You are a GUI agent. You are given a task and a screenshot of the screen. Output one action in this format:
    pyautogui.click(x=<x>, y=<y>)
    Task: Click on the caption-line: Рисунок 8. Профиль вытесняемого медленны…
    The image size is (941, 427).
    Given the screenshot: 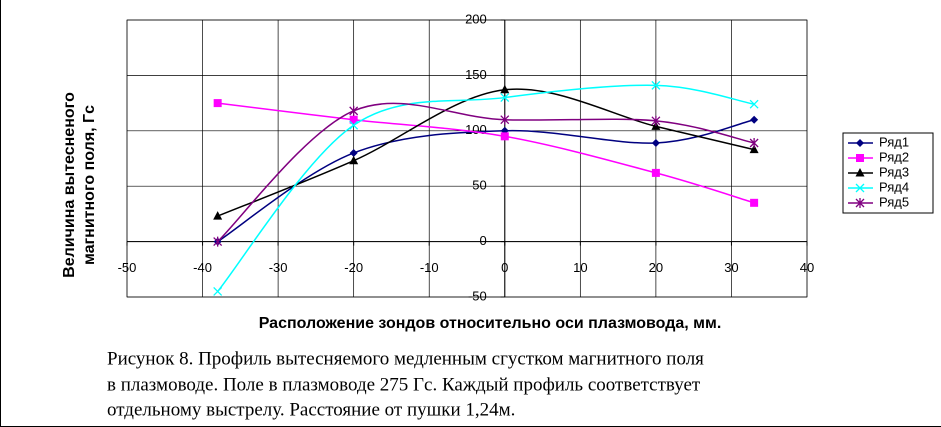 What is the action you would take?
    pyautogui.click(x=405, y=358)
    